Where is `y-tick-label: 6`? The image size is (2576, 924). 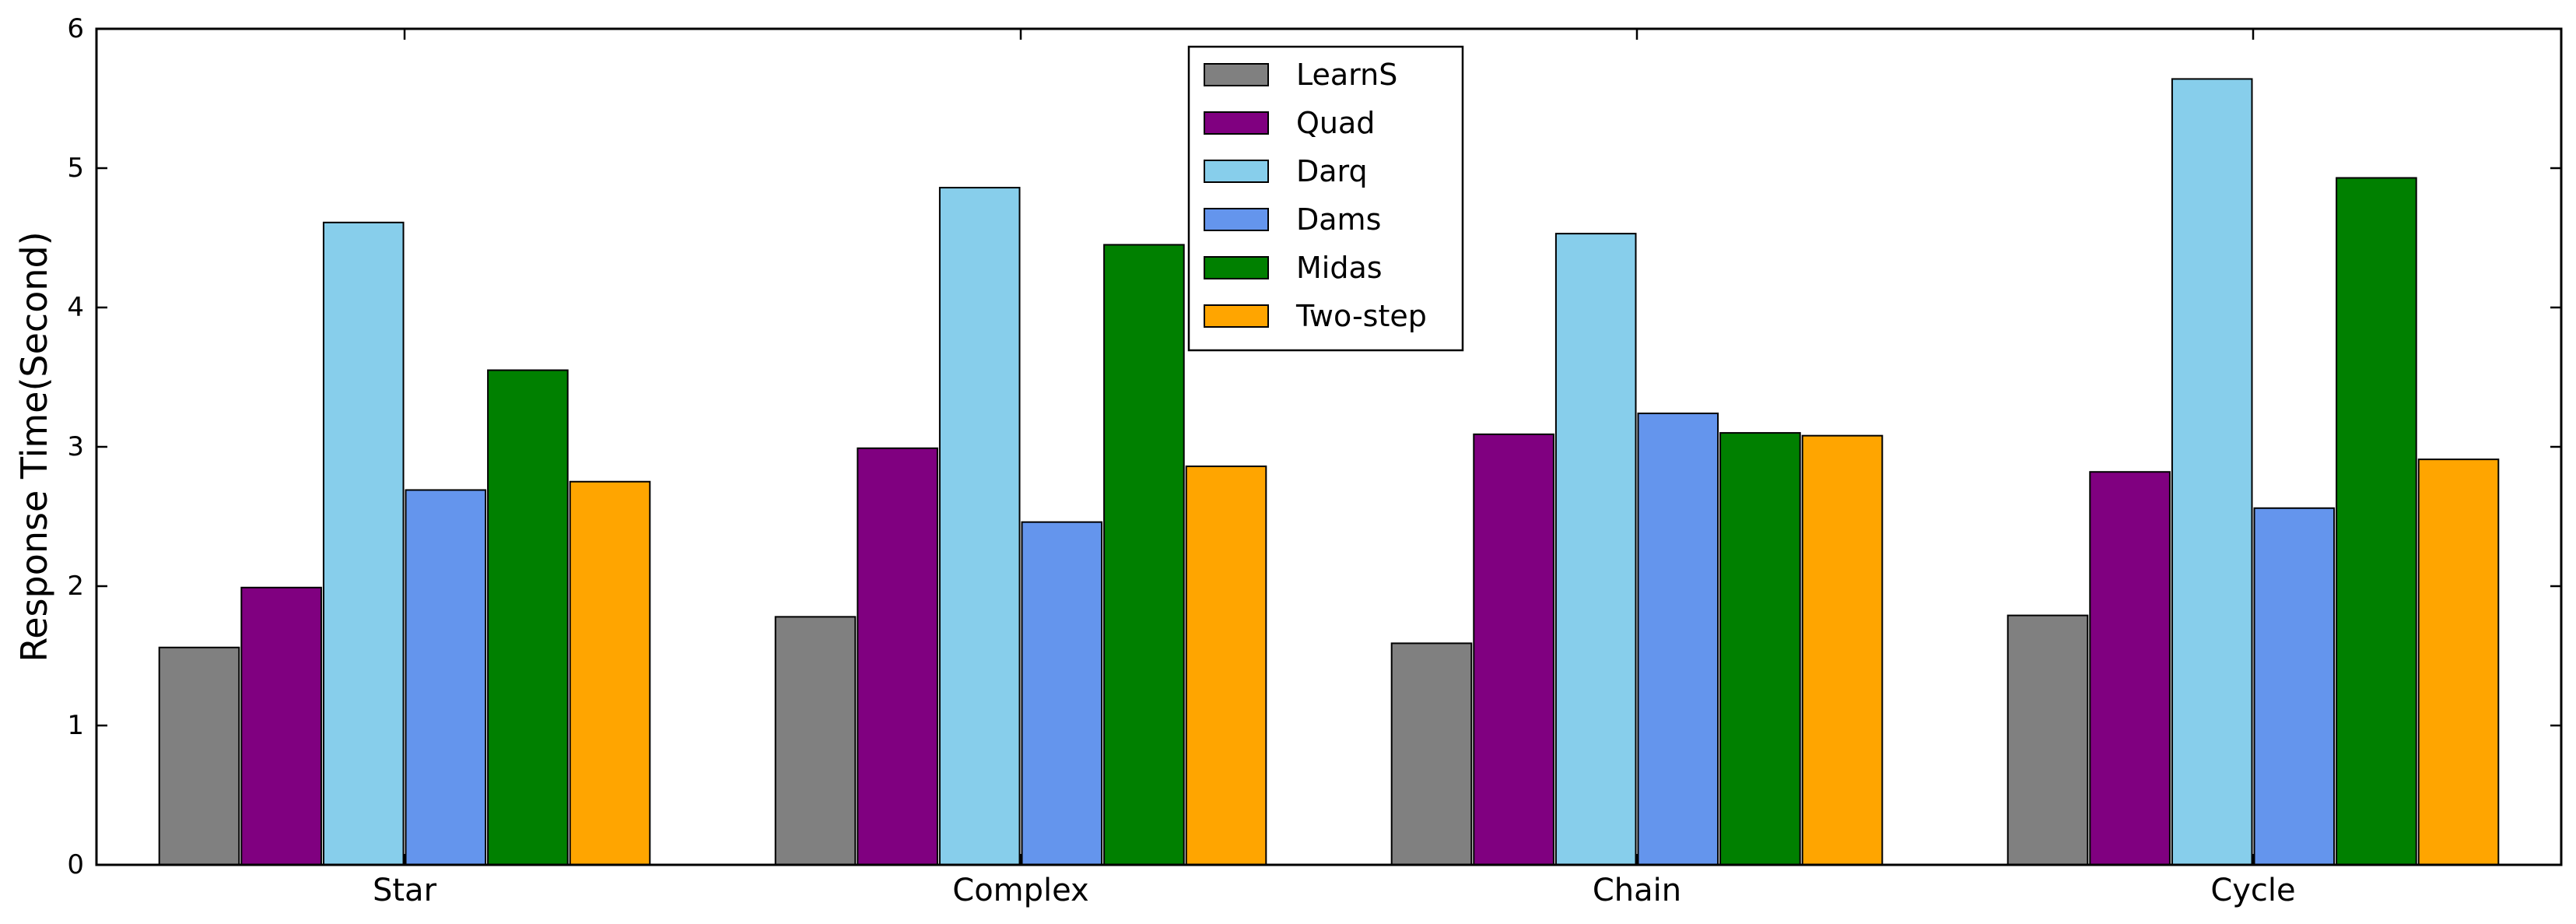 y-tick-label: 6 is located at coordinates (75, 29).